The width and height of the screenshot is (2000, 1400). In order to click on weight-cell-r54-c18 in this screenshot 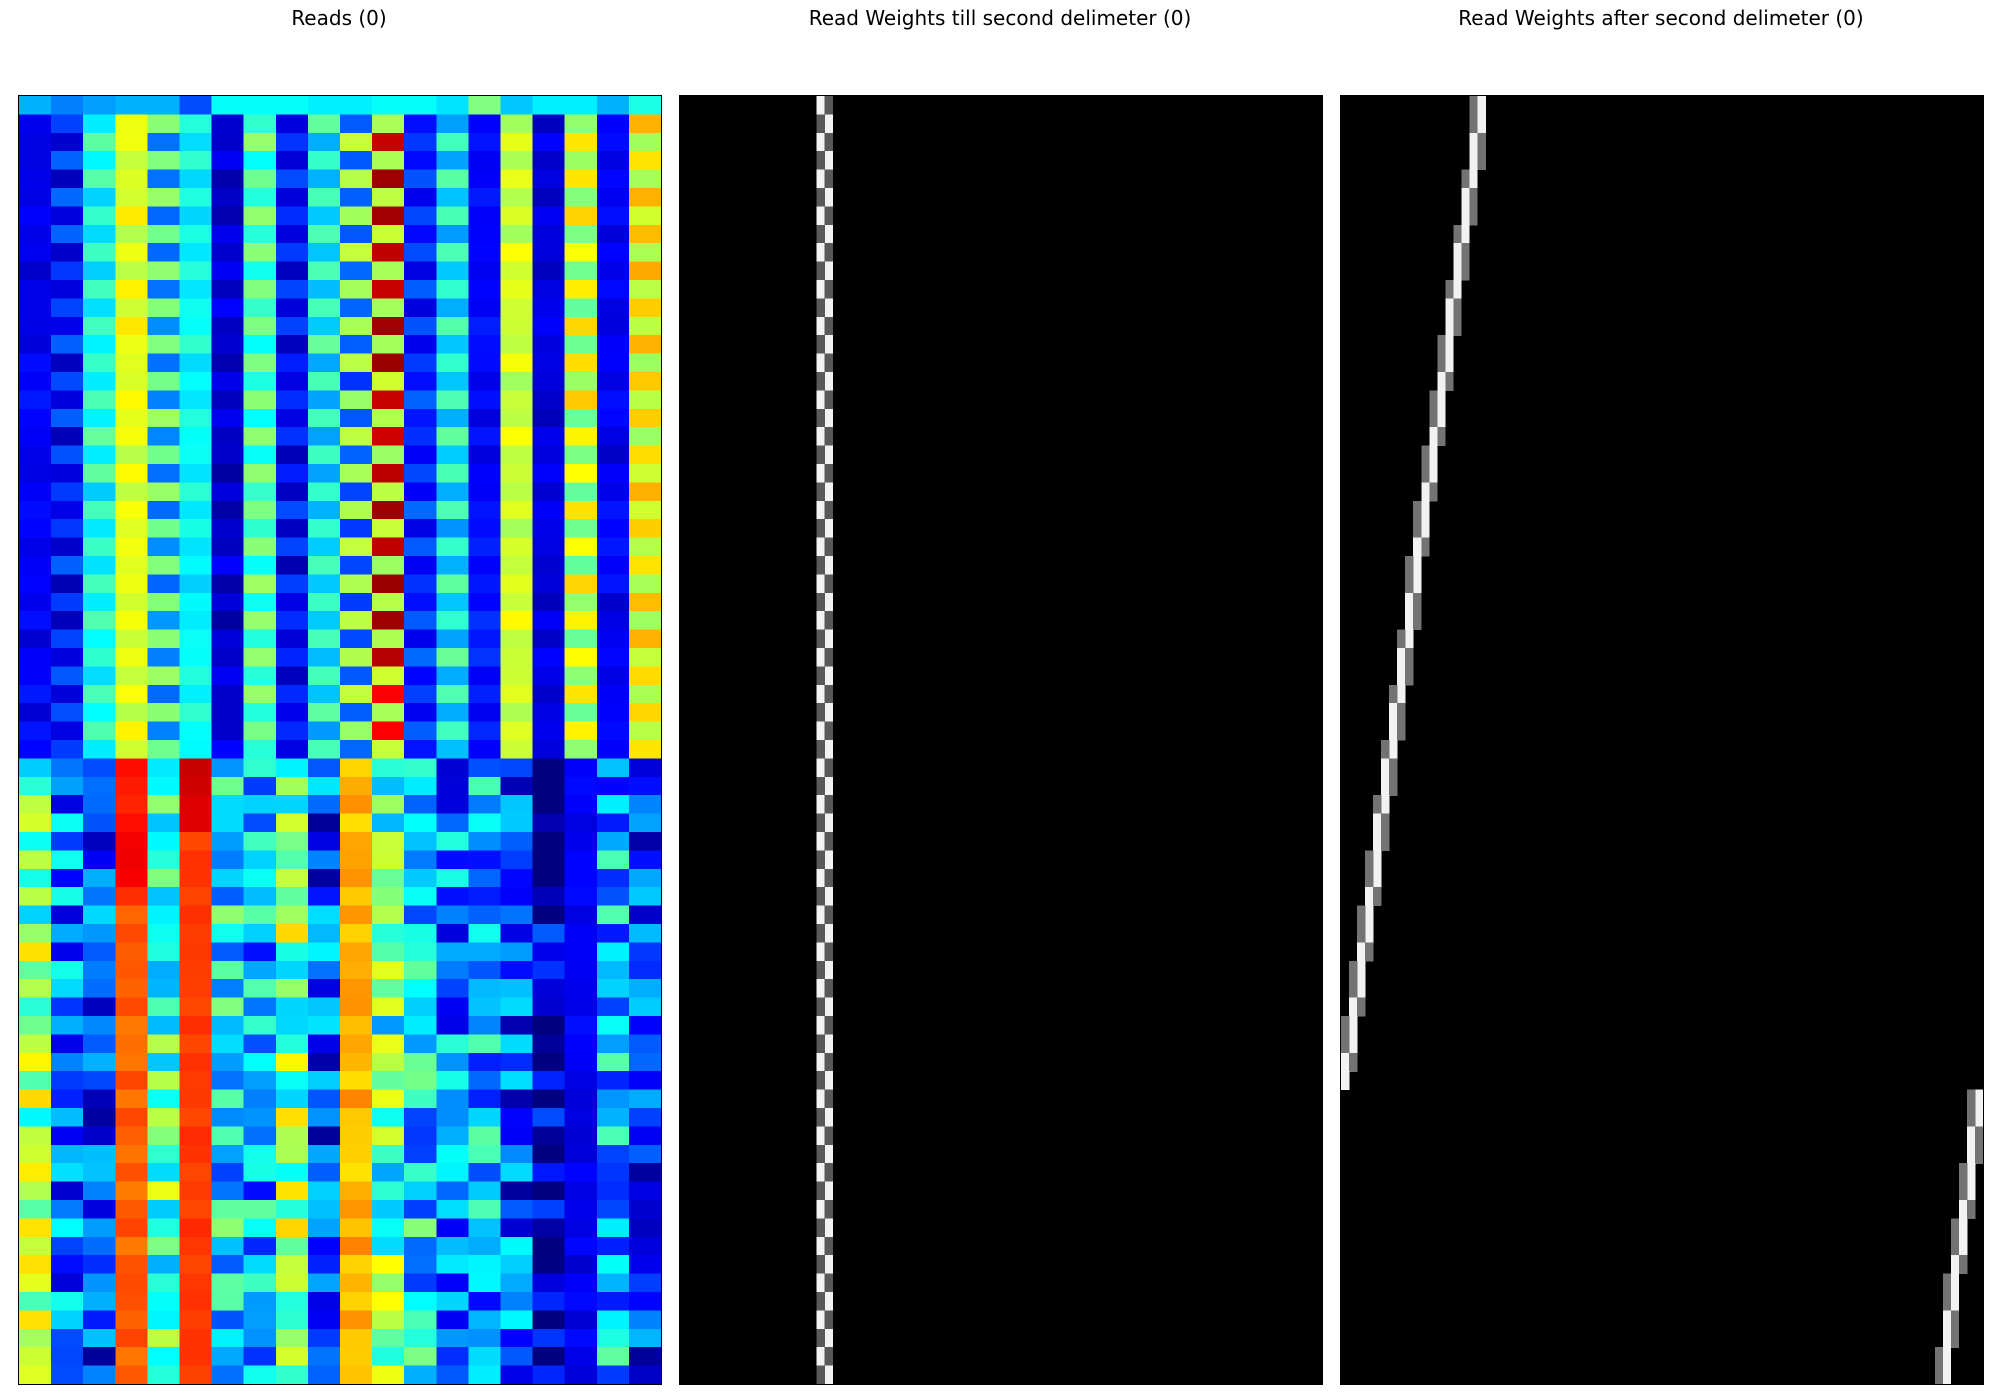, I will do `click(828, 1099)`.